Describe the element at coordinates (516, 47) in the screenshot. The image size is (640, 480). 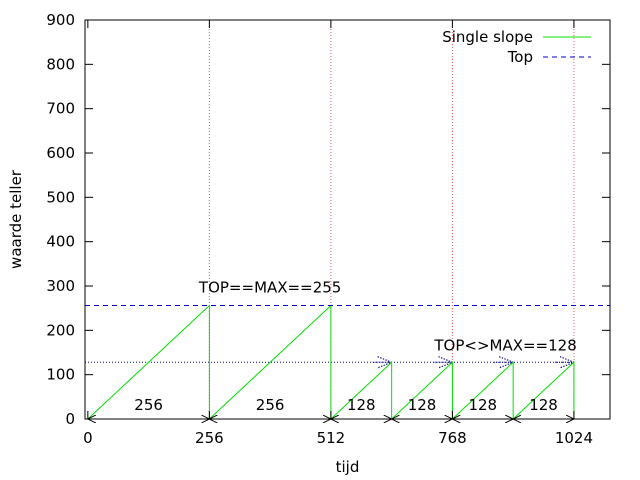
I see `legend: Single slope Top` at that location.